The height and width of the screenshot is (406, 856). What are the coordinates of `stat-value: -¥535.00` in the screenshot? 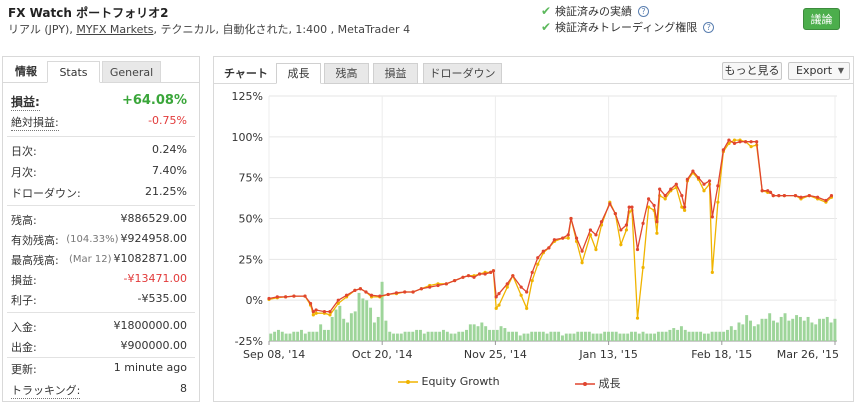 It's located at (162, 298).